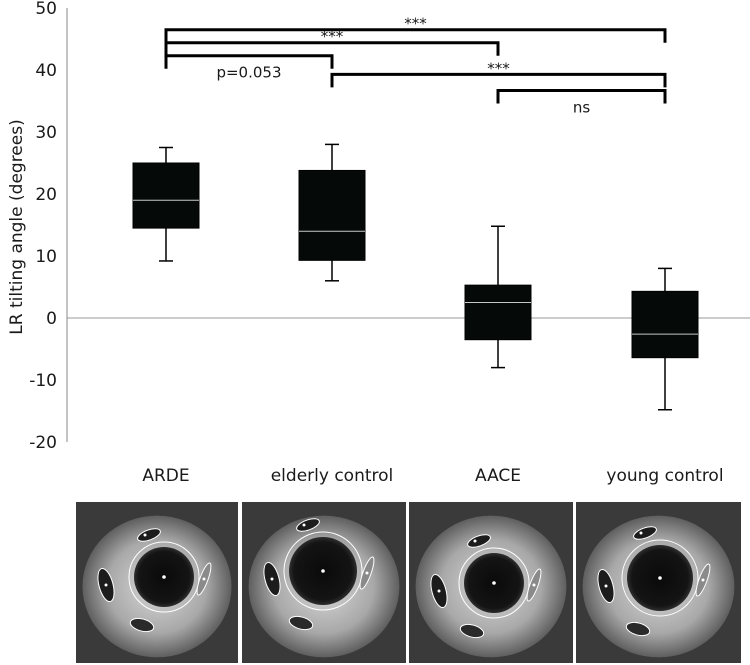 The height and width of the screenshot is (665, 750). Describe the element at coordinates (46, 9) in the screenshot. I see `y-tick-label: 50` at that location.